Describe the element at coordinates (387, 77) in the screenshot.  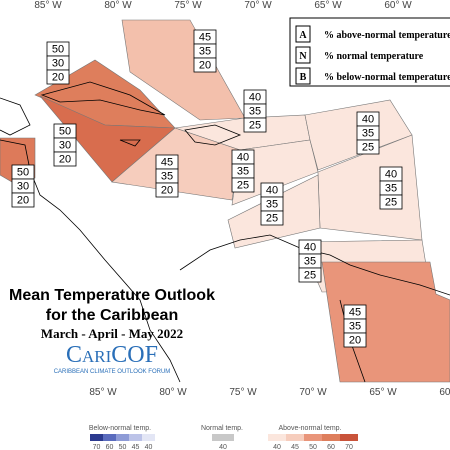
I see `key-text: % below-normal temperature` at that location.